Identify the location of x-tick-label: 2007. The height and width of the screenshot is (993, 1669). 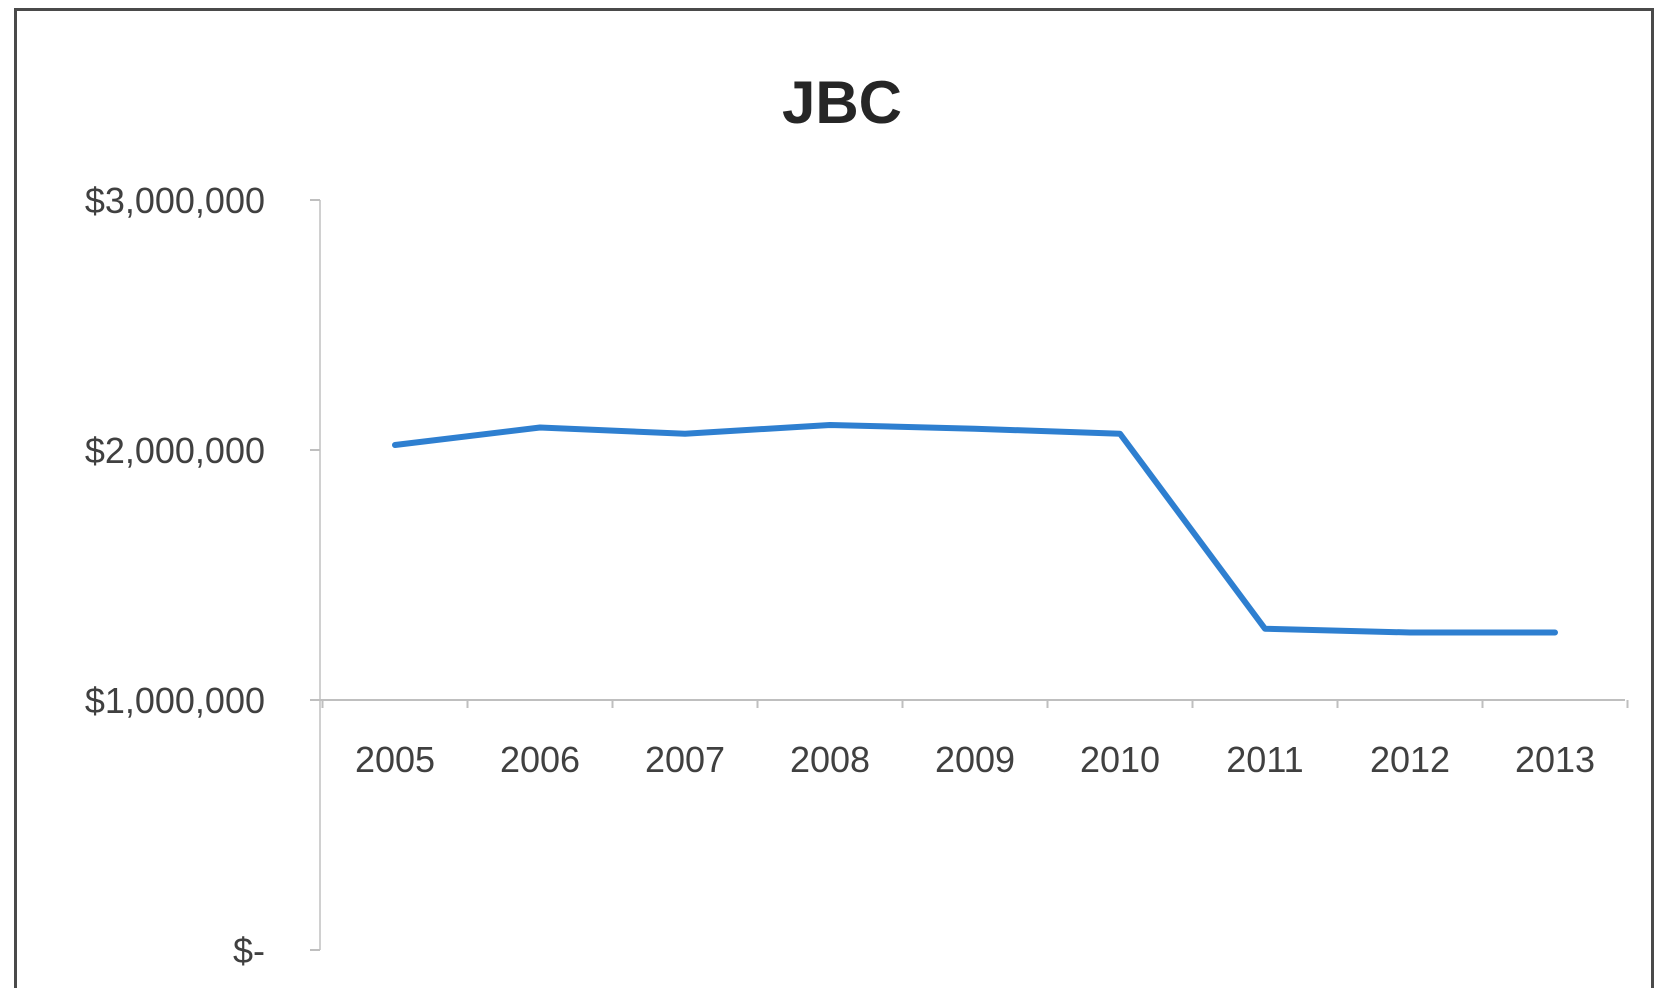
(685, 759).